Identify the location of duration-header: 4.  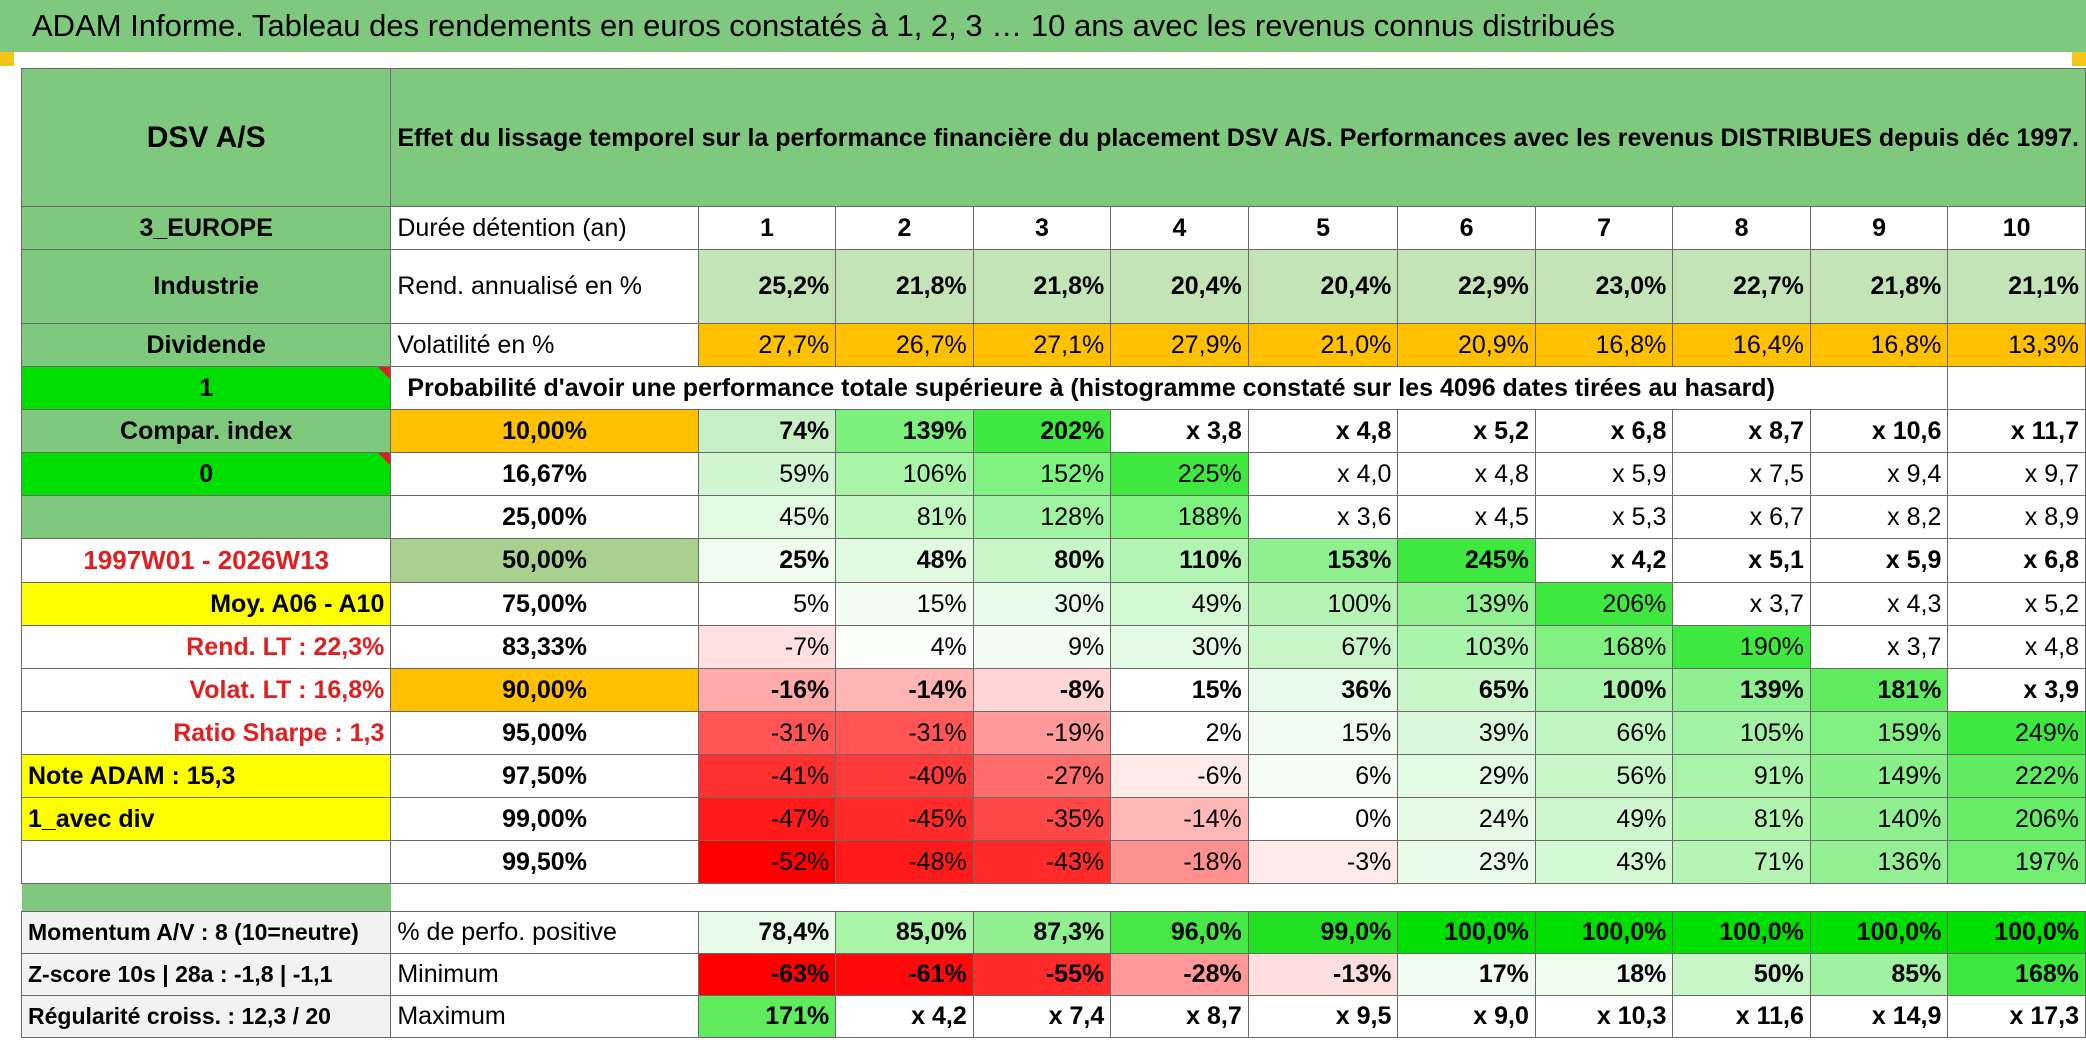
(1179, 228).